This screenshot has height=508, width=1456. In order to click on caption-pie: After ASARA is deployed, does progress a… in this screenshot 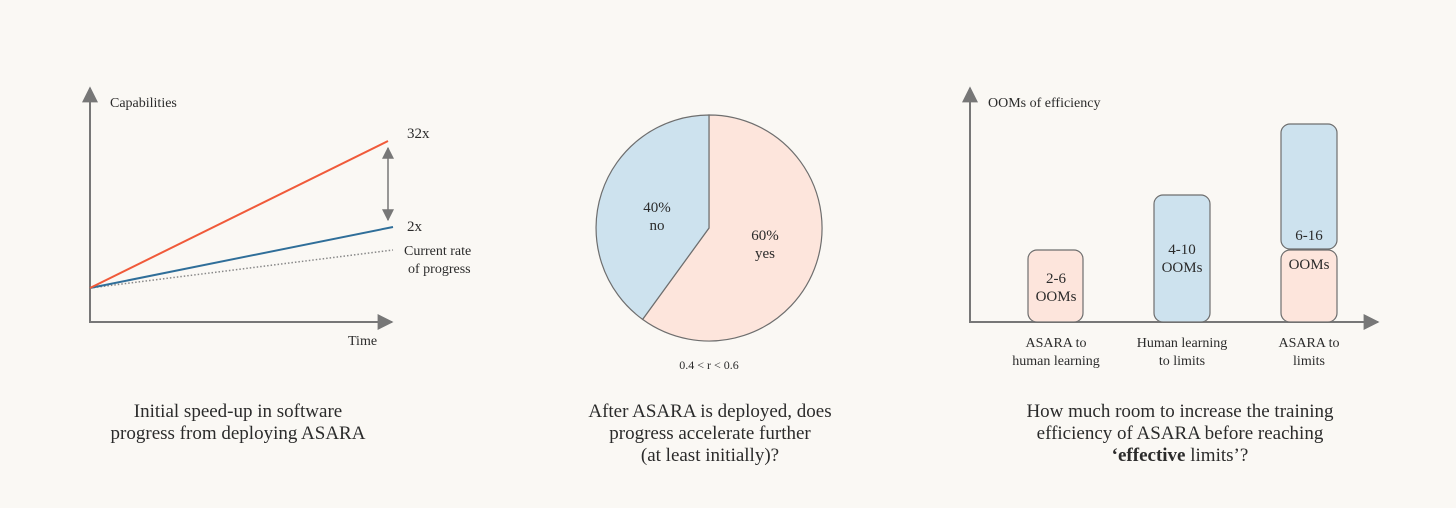, I will do `click(710, 434)`.